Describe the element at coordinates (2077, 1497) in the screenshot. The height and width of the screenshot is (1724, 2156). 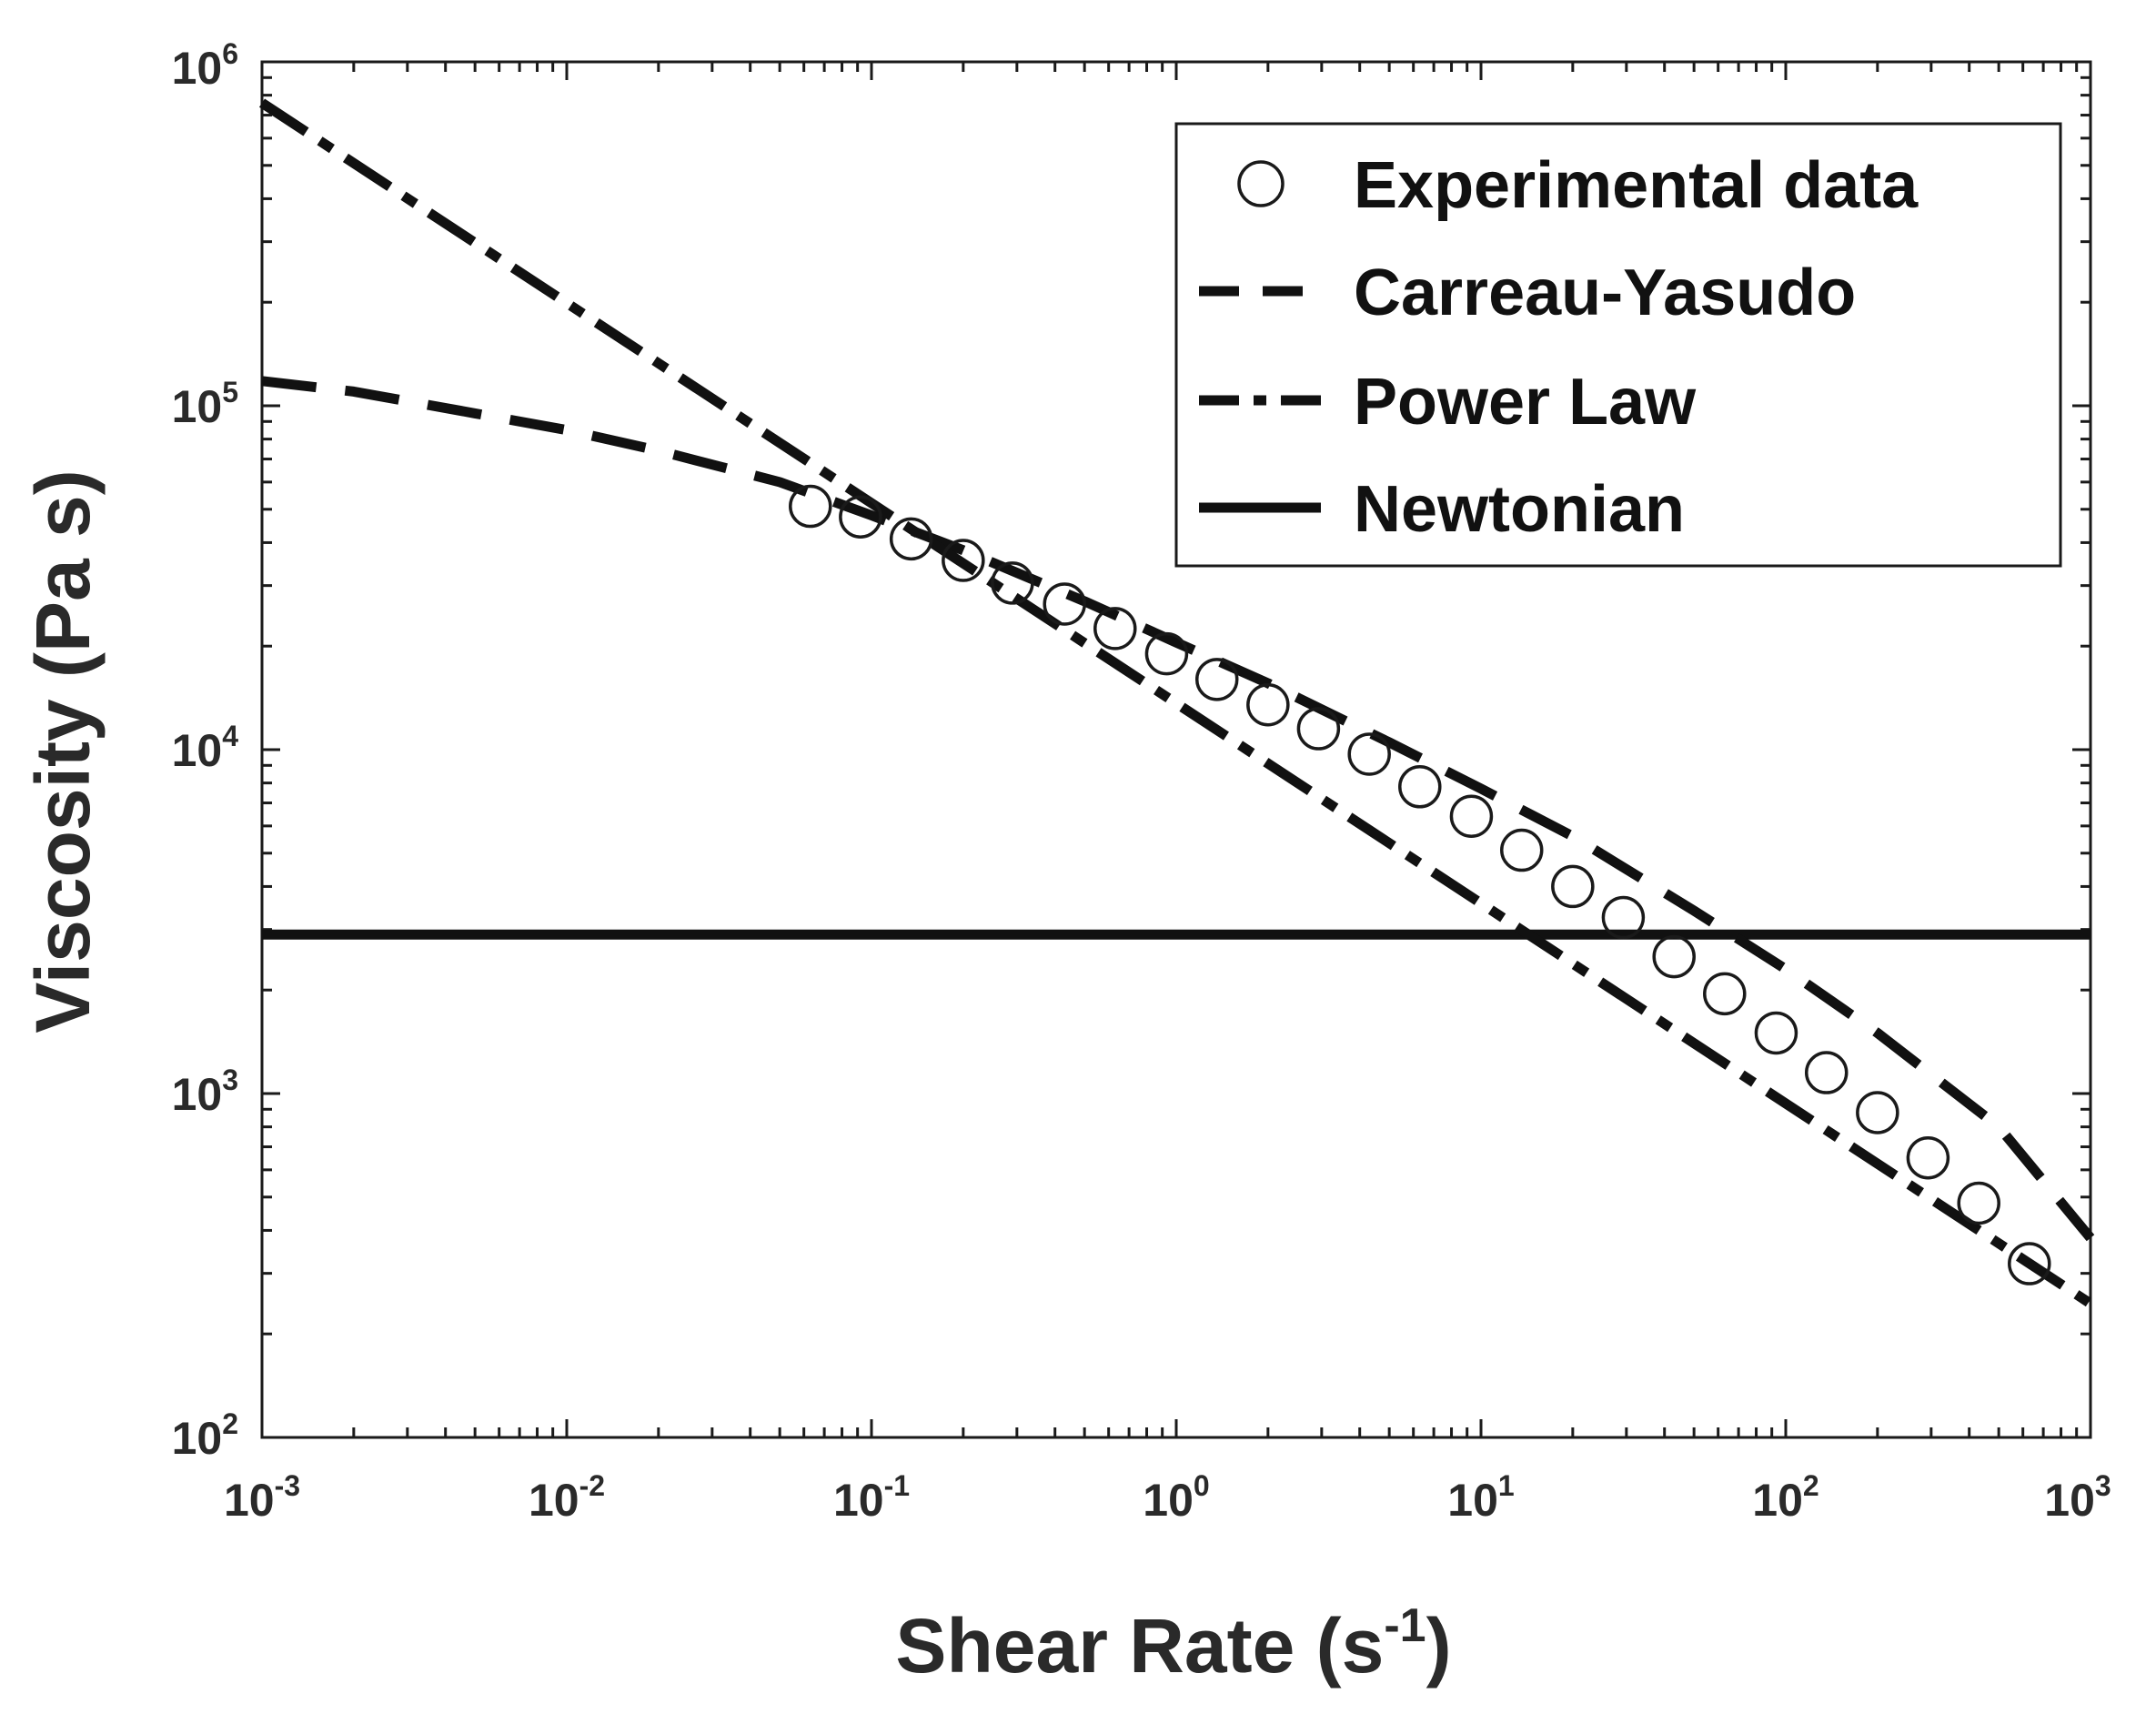
I see `x-tick-label: 10³` at that location.